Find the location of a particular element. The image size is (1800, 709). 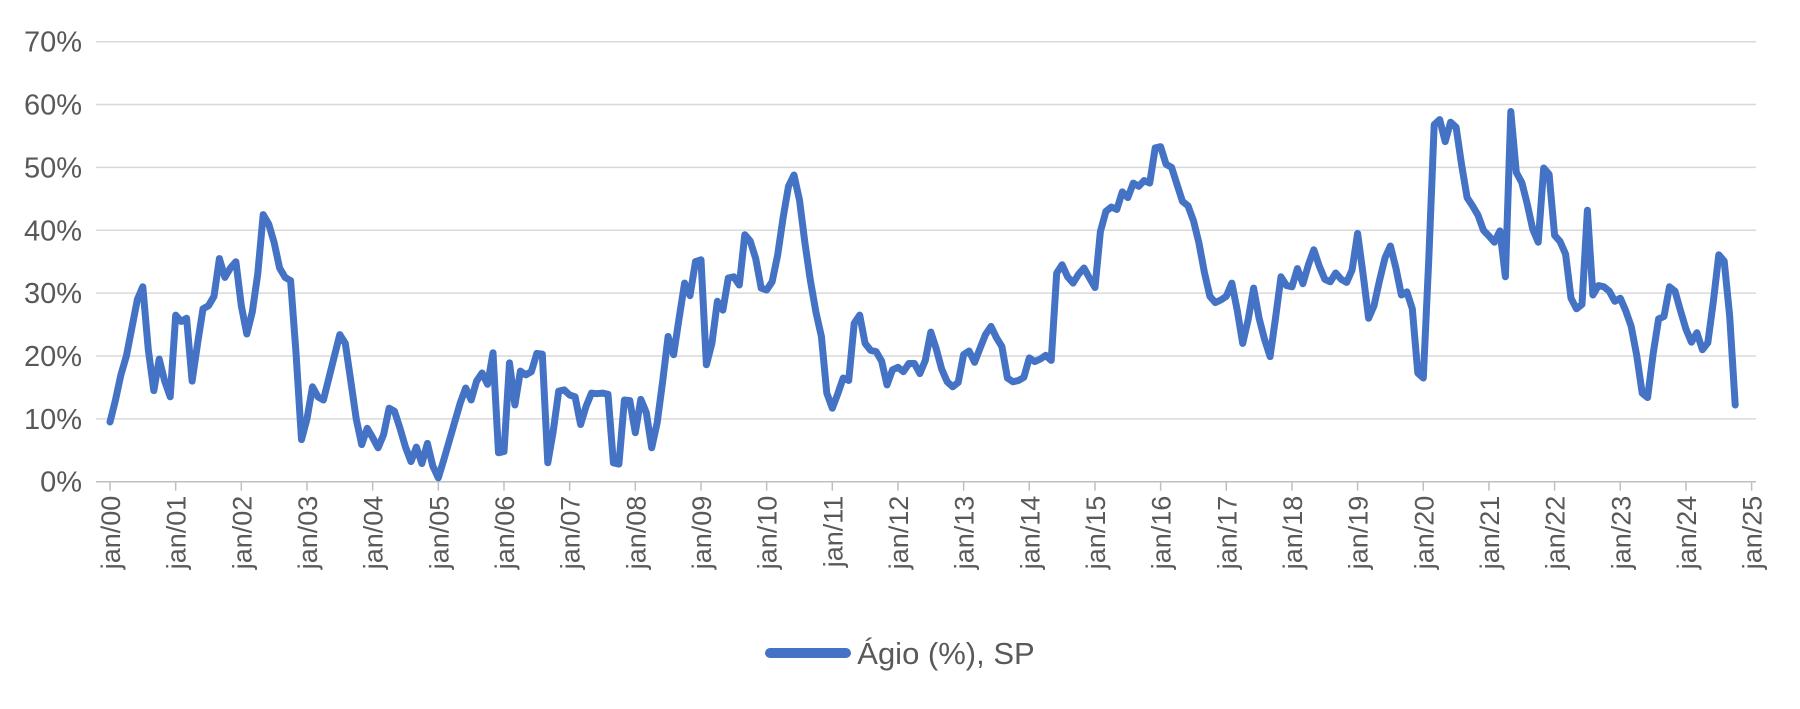

x-tick-label-jan/12: jan/12 is located at coordinates (899, 533).